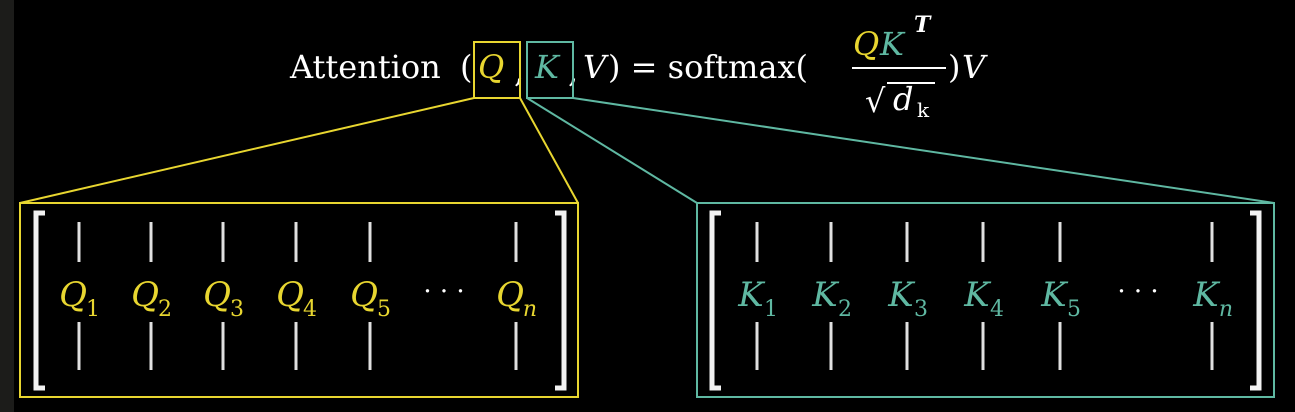 This screenshot has width=1295, height=412. I want to click on query-column-subscript: 1, so click(93, 309).